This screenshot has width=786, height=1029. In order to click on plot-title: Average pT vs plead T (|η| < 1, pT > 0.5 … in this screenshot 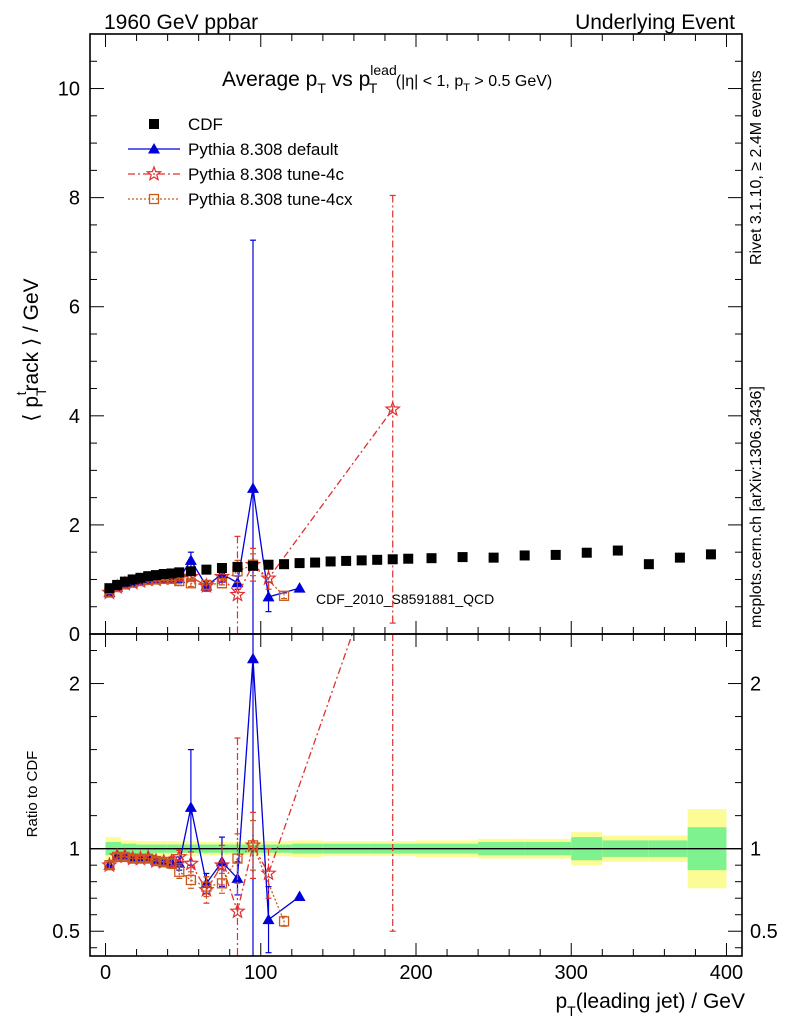, I will do `click(387, 79)`.